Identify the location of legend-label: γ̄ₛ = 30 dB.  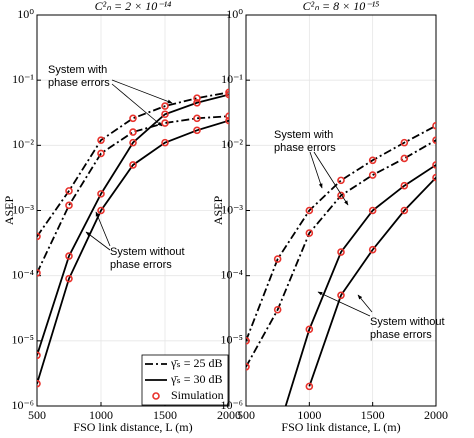
(196, 379).